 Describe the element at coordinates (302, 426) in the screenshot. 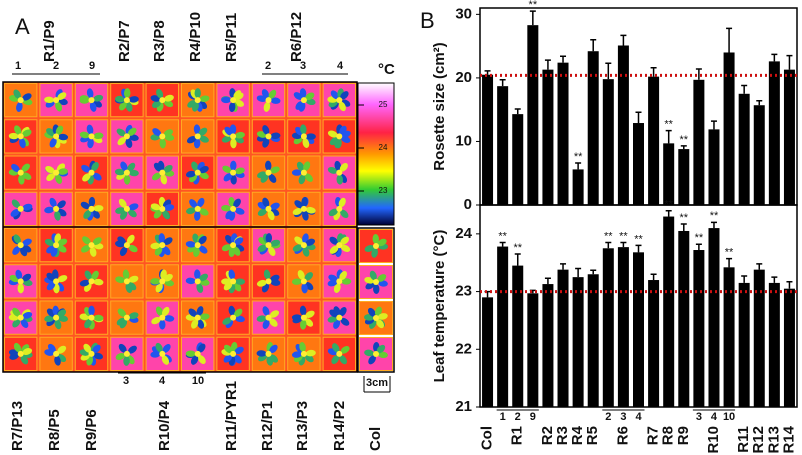

I see `genotype-label: R13/P3` at that location.